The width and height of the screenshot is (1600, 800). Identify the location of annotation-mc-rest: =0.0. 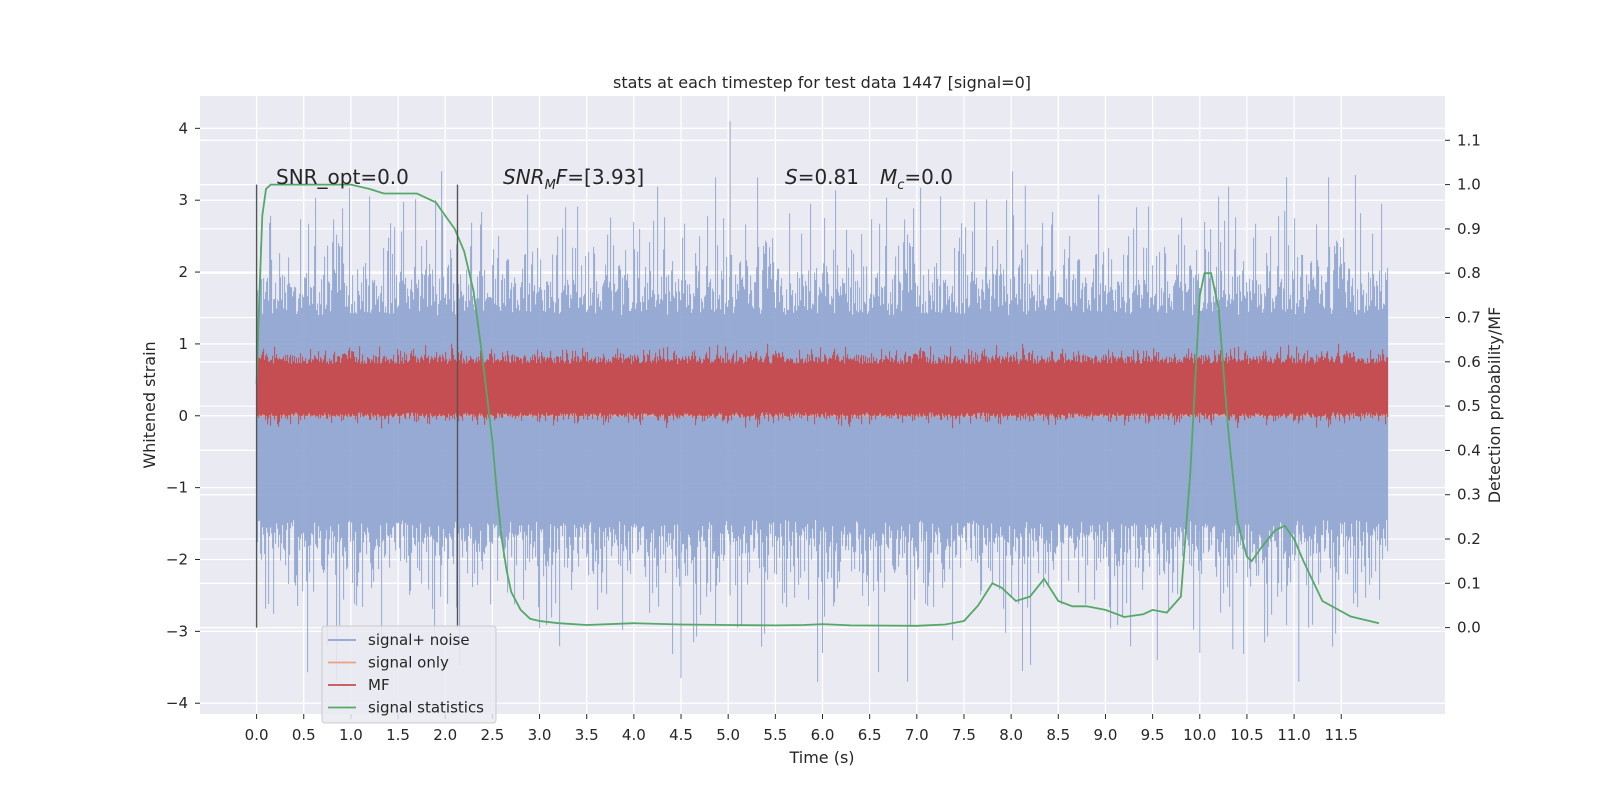
(928, 177).